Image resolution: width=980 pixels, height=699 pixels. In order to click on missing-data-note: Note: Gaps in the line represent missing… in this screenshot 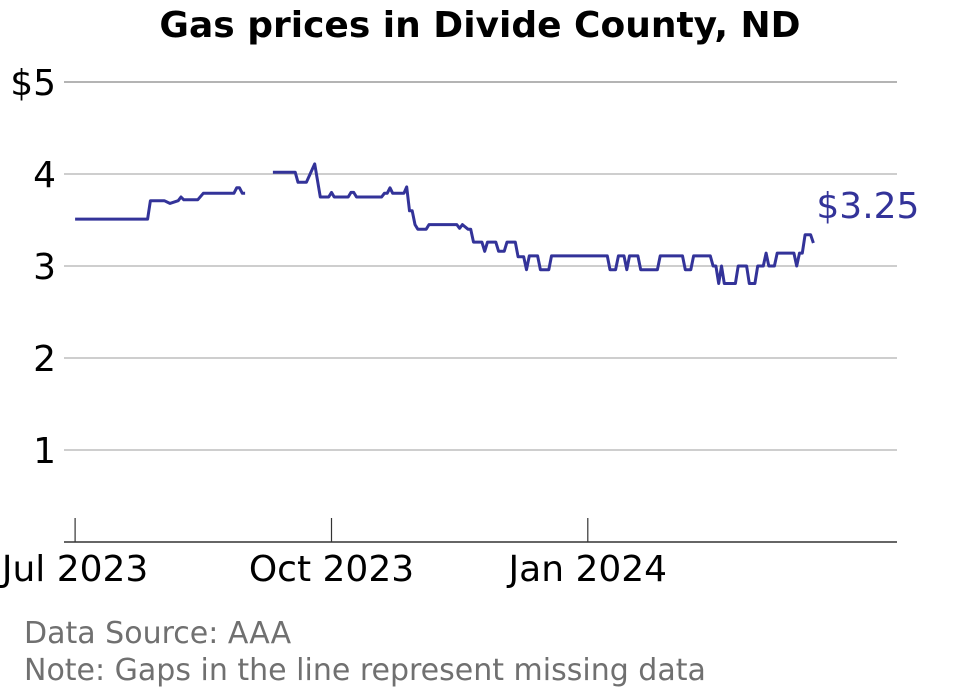, I will do `click(365, 670)`.